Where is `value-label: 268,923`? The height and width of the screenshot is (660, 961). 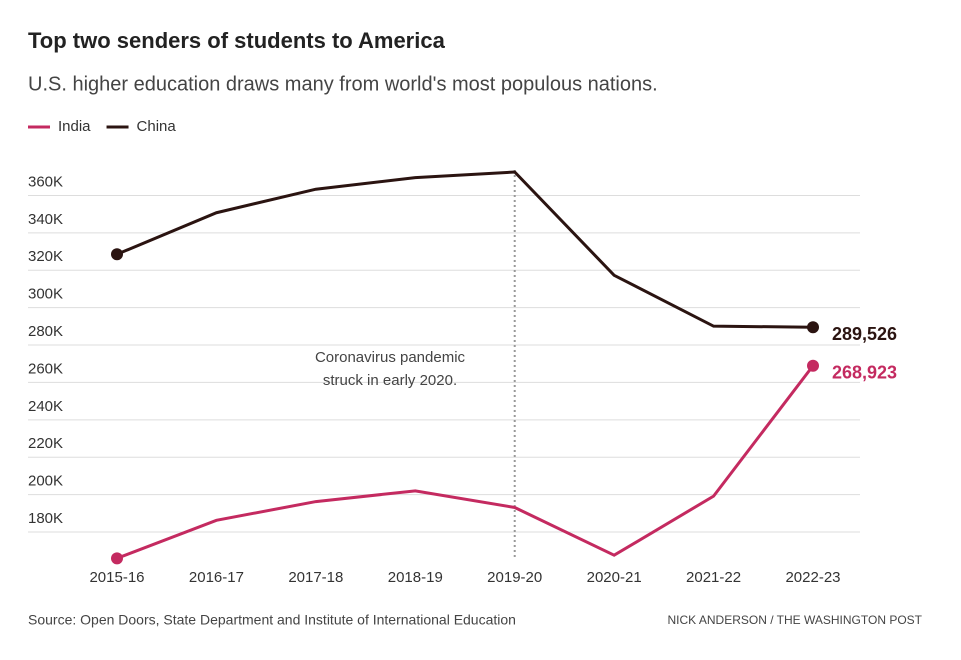 value-label: 268,923 is located at coordinates (864, 372).